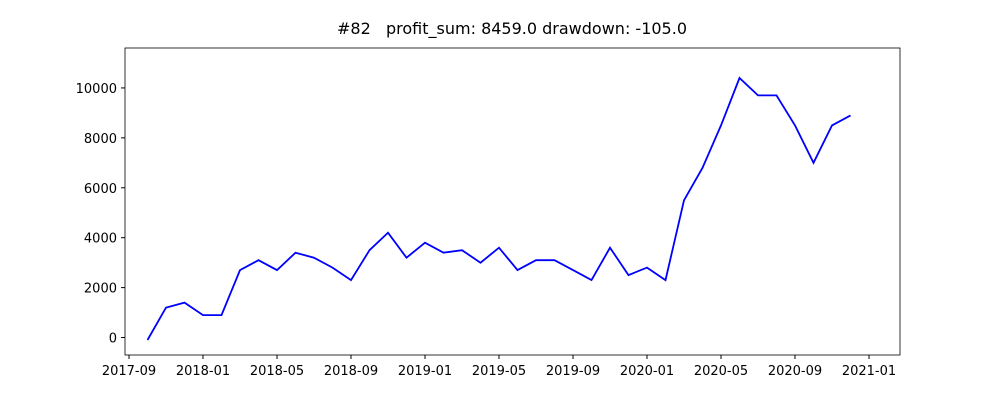 The width and height of the screenshot is (1000, 400). I want to click on y-tick-label: 6000, so click(100, 189).